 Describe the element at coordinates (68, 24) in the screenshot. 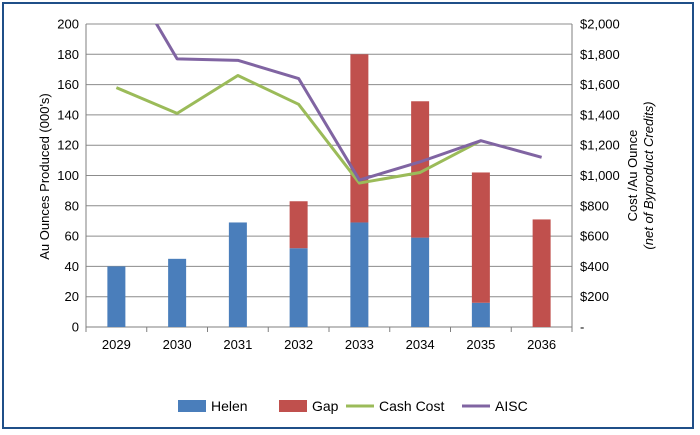

I see `y-left-tick-label: 200` at that location.